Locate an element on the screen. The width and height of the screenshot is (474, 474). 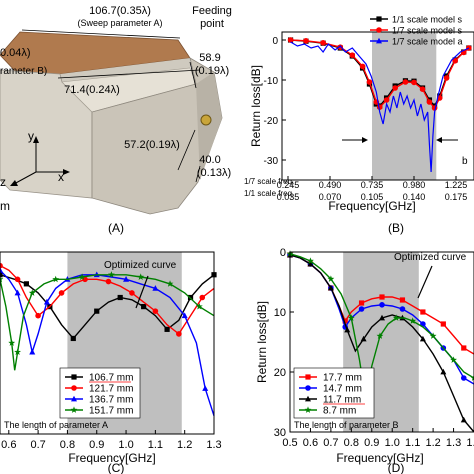
chart-d-xtick-label: 1.2 is located at coordinates (432, 443).